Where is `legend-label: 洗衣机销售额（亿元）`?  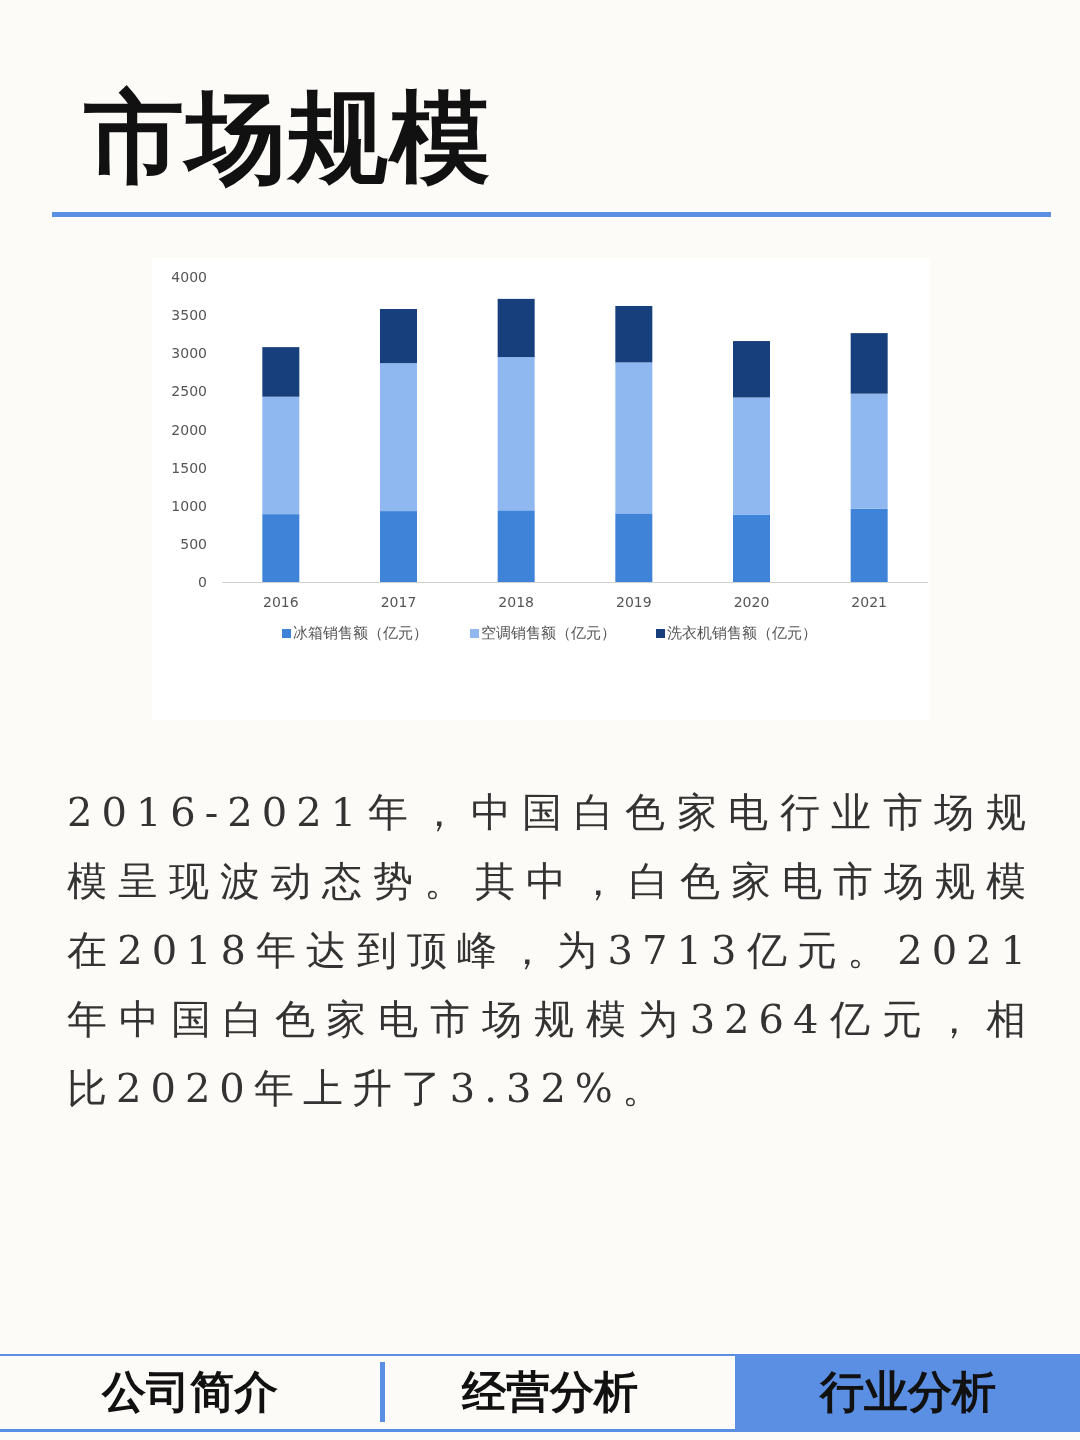
legend-label: 洗衣机销售额（亿元） is located at coordinates (742, 633).